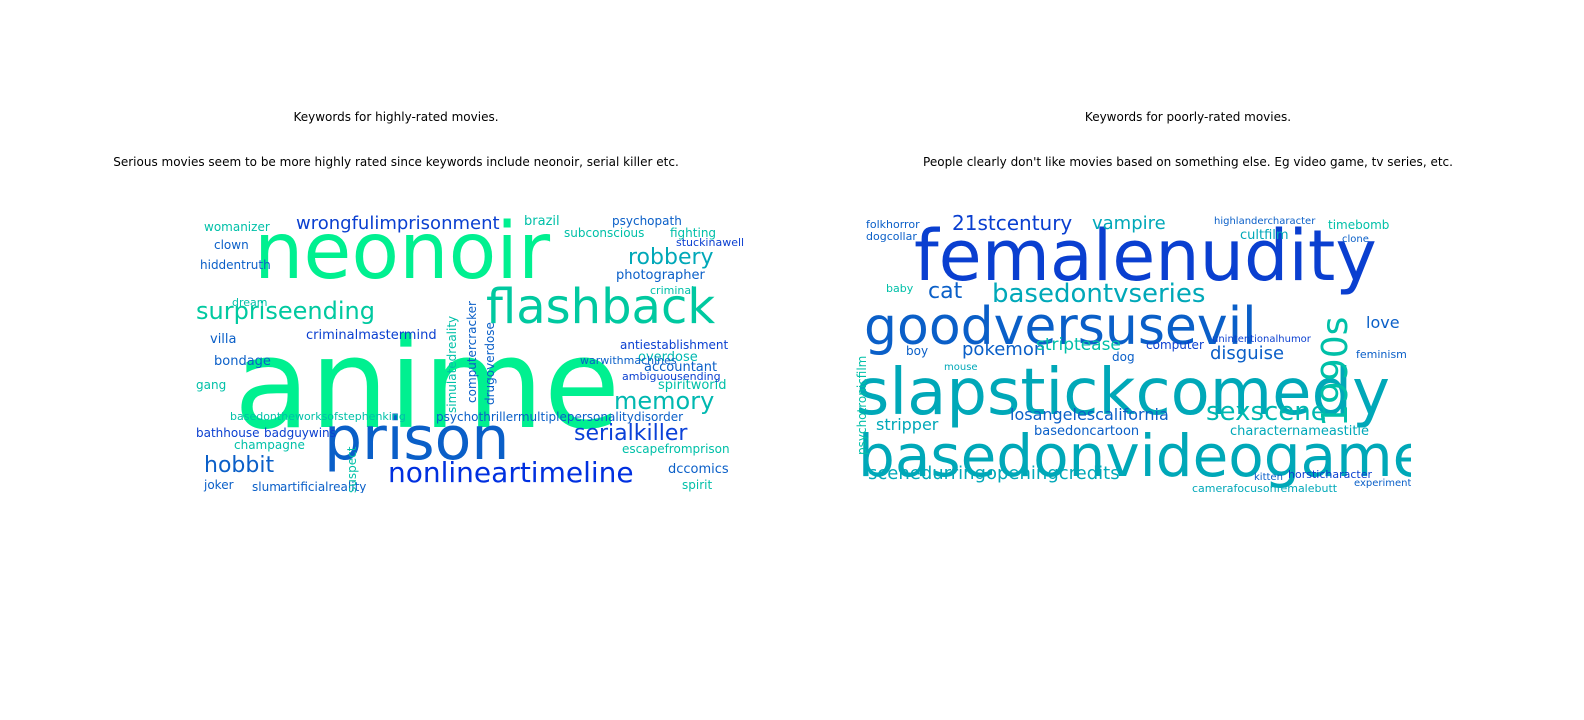  I want to click on keyword-word: stuckinawell, so click(710, 242).